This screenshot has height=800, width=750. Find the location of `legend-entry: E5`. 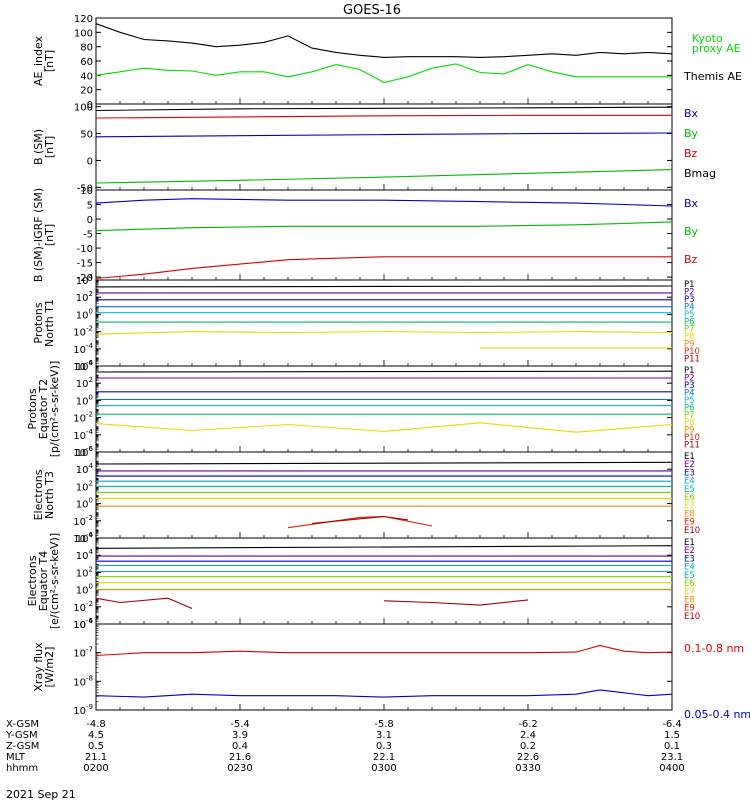

legend-entry: E5 is located at coordinates (689, 490).